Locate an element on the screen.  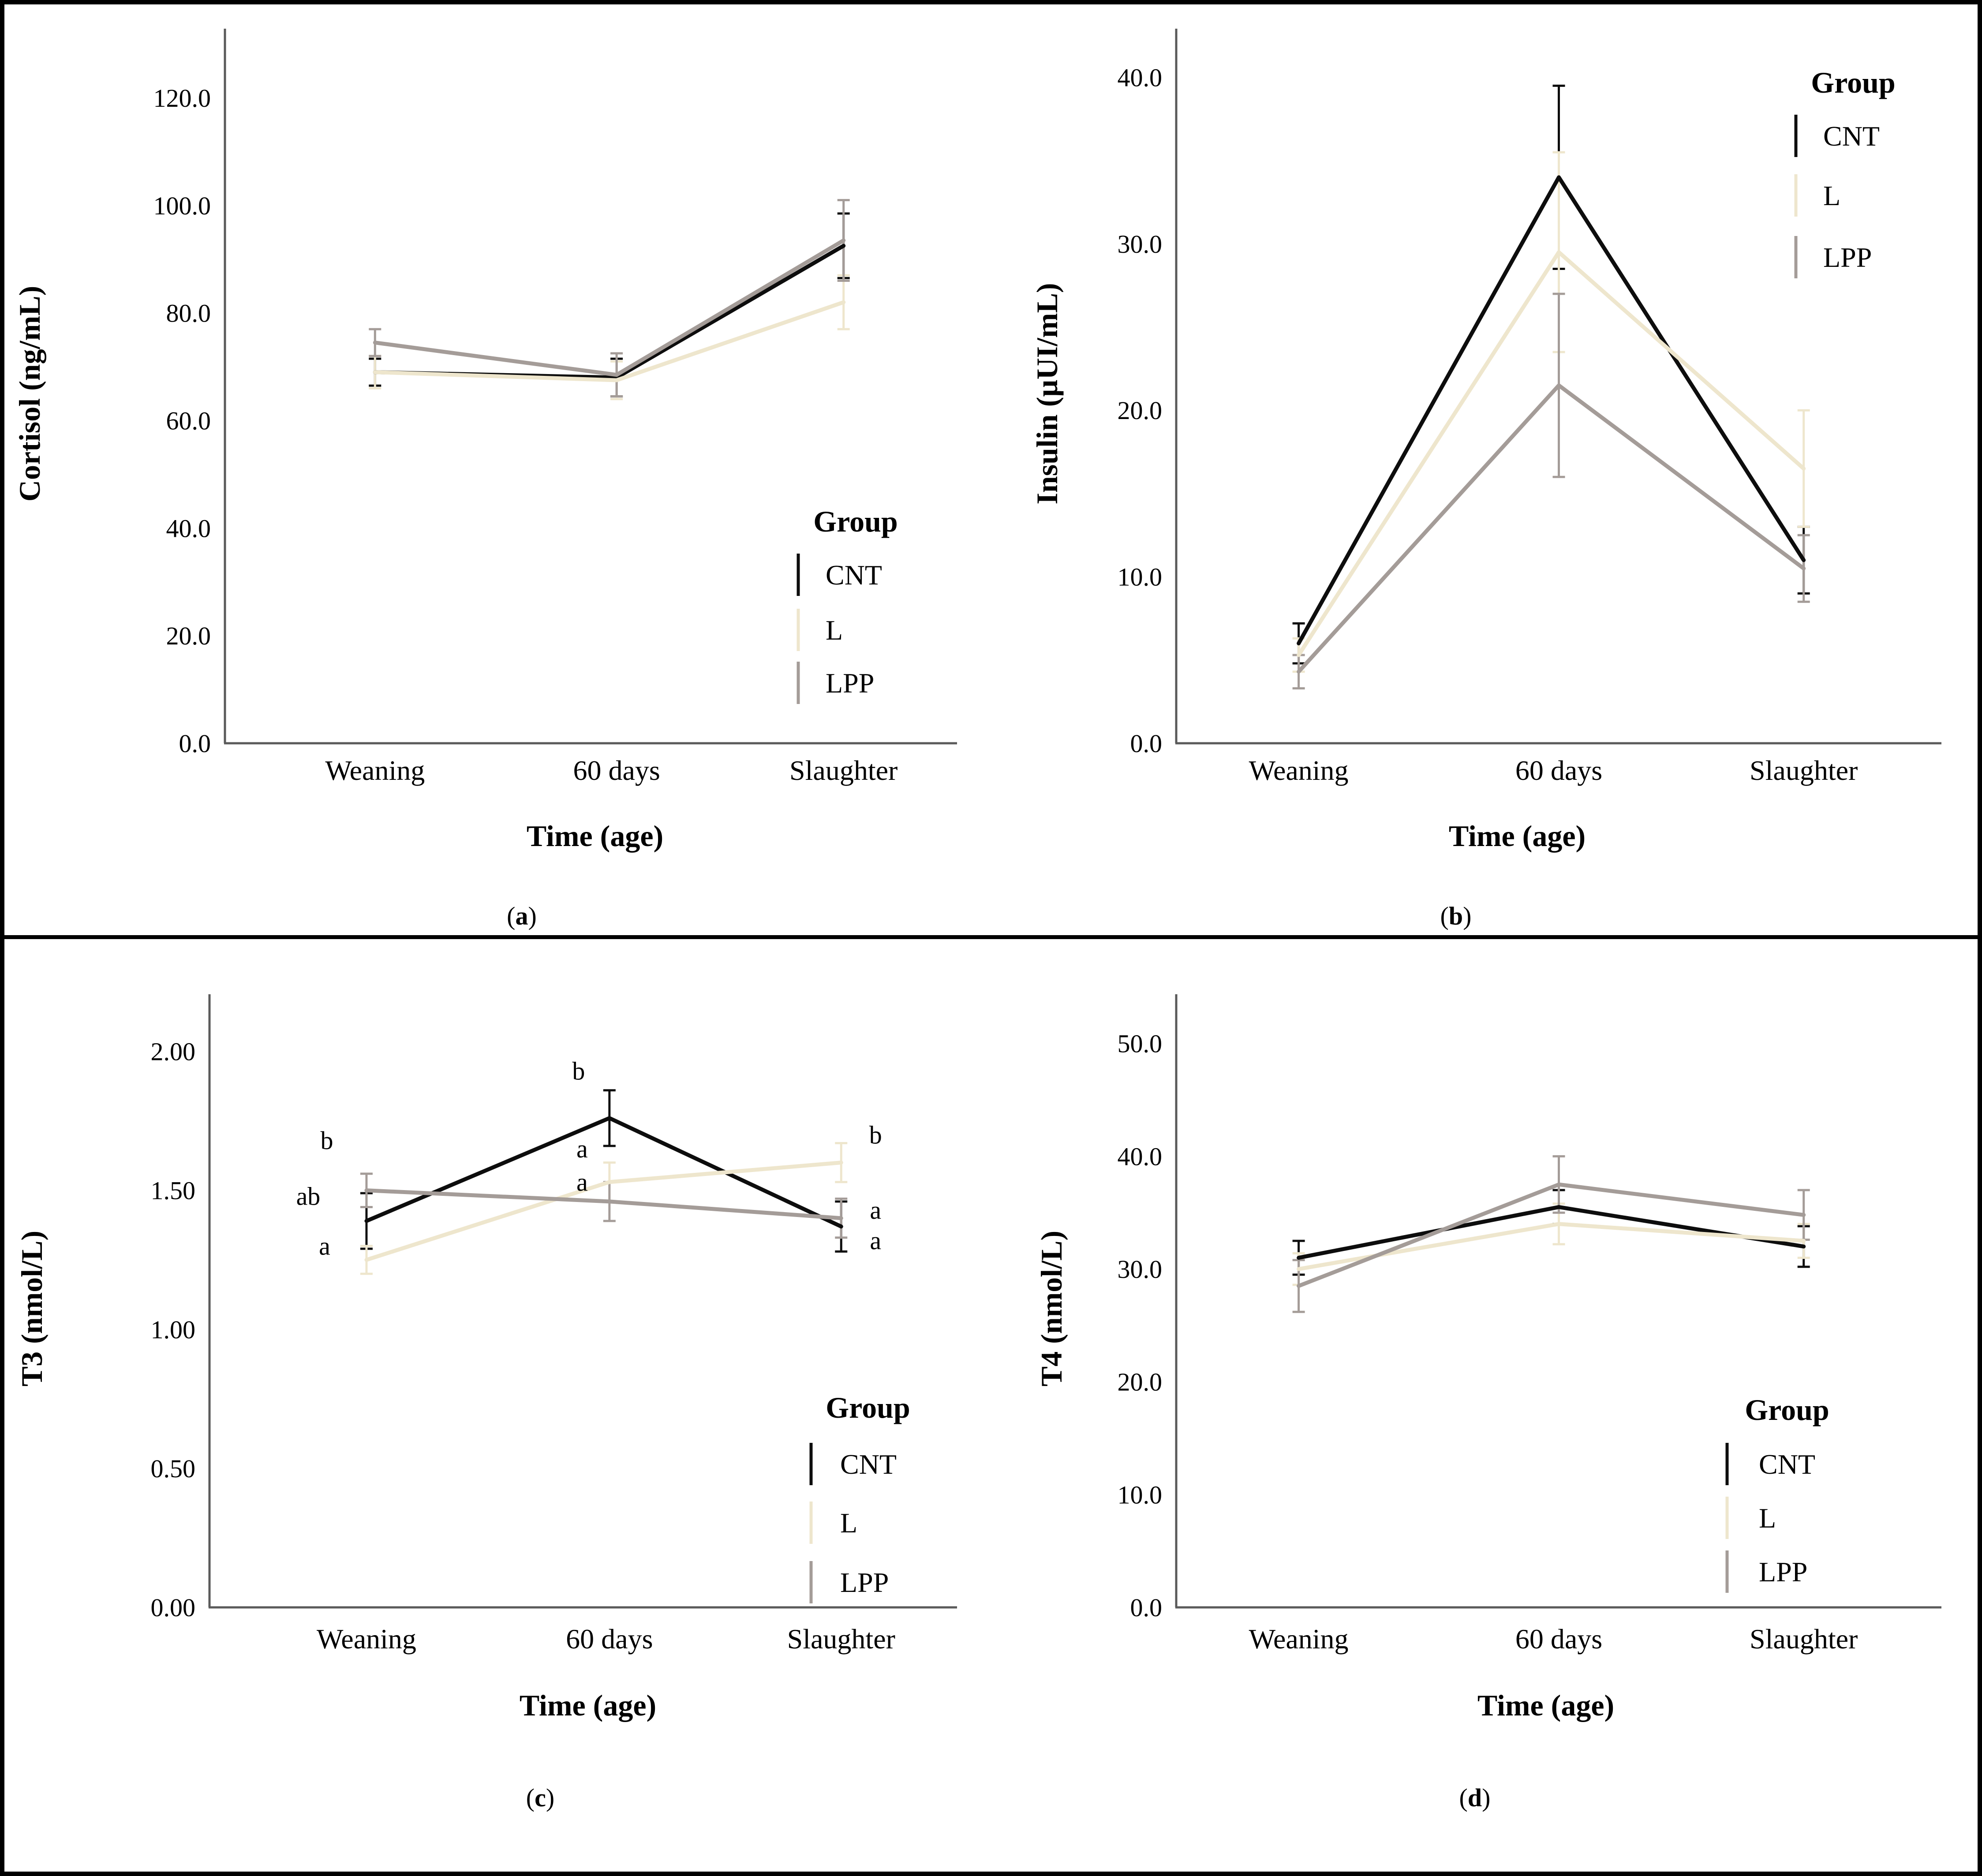
y-tick-label: 1.00 is located at coordinates (173, 1329).